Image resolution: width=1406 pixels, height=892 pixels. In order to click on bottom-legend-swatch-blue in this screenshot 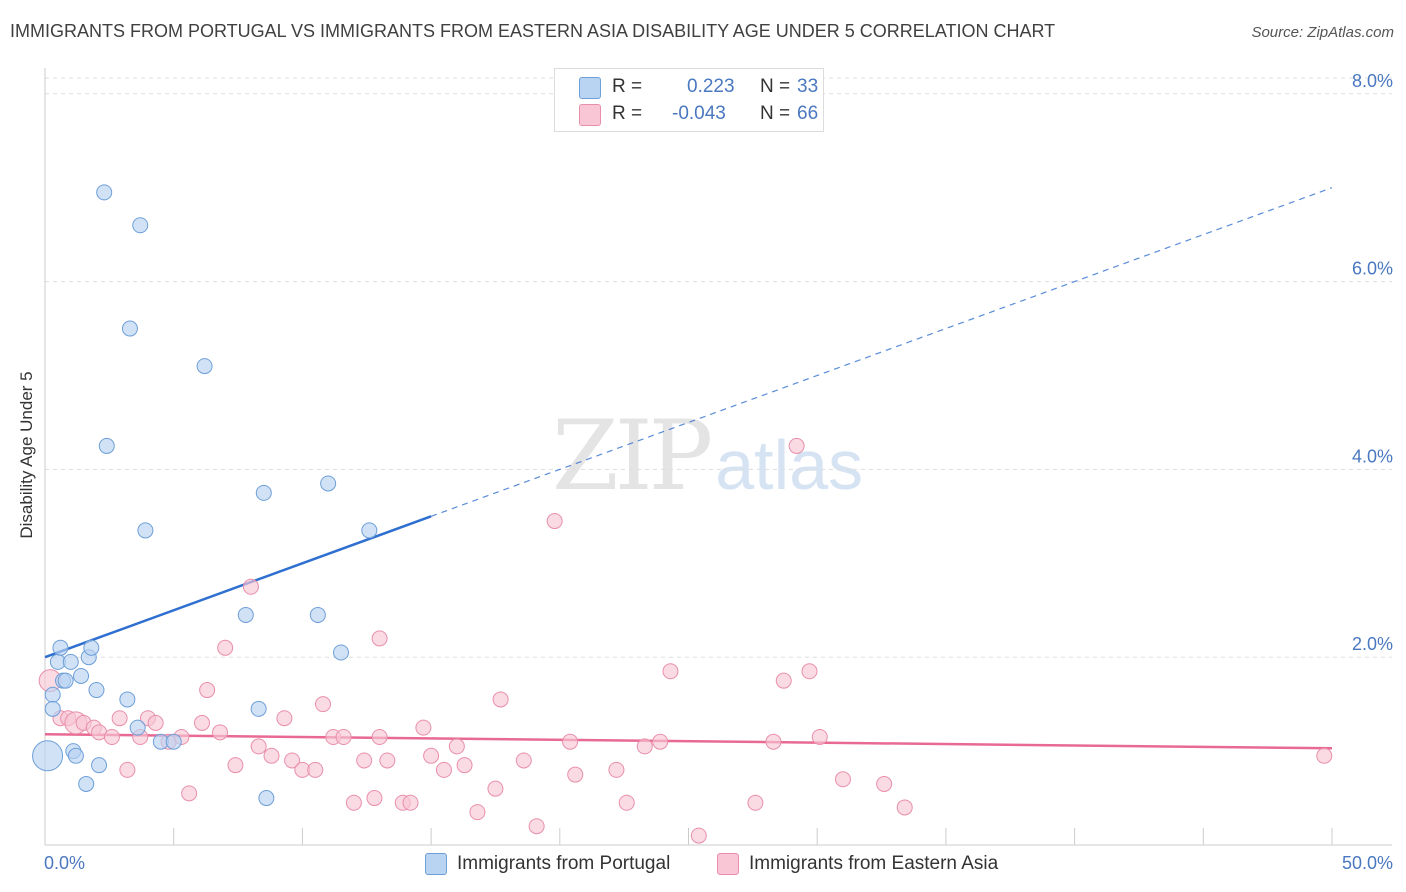, I will do `click(436, 864)`.